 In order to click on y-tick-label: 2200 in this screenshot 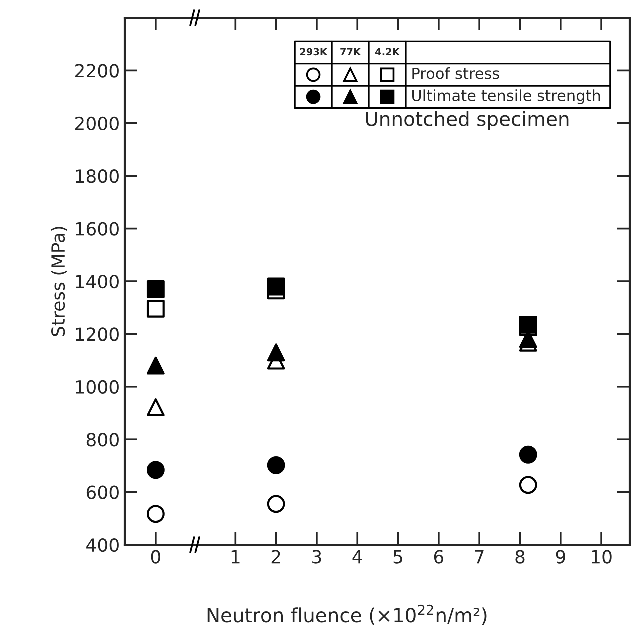, I will do `click(97, 71)`.